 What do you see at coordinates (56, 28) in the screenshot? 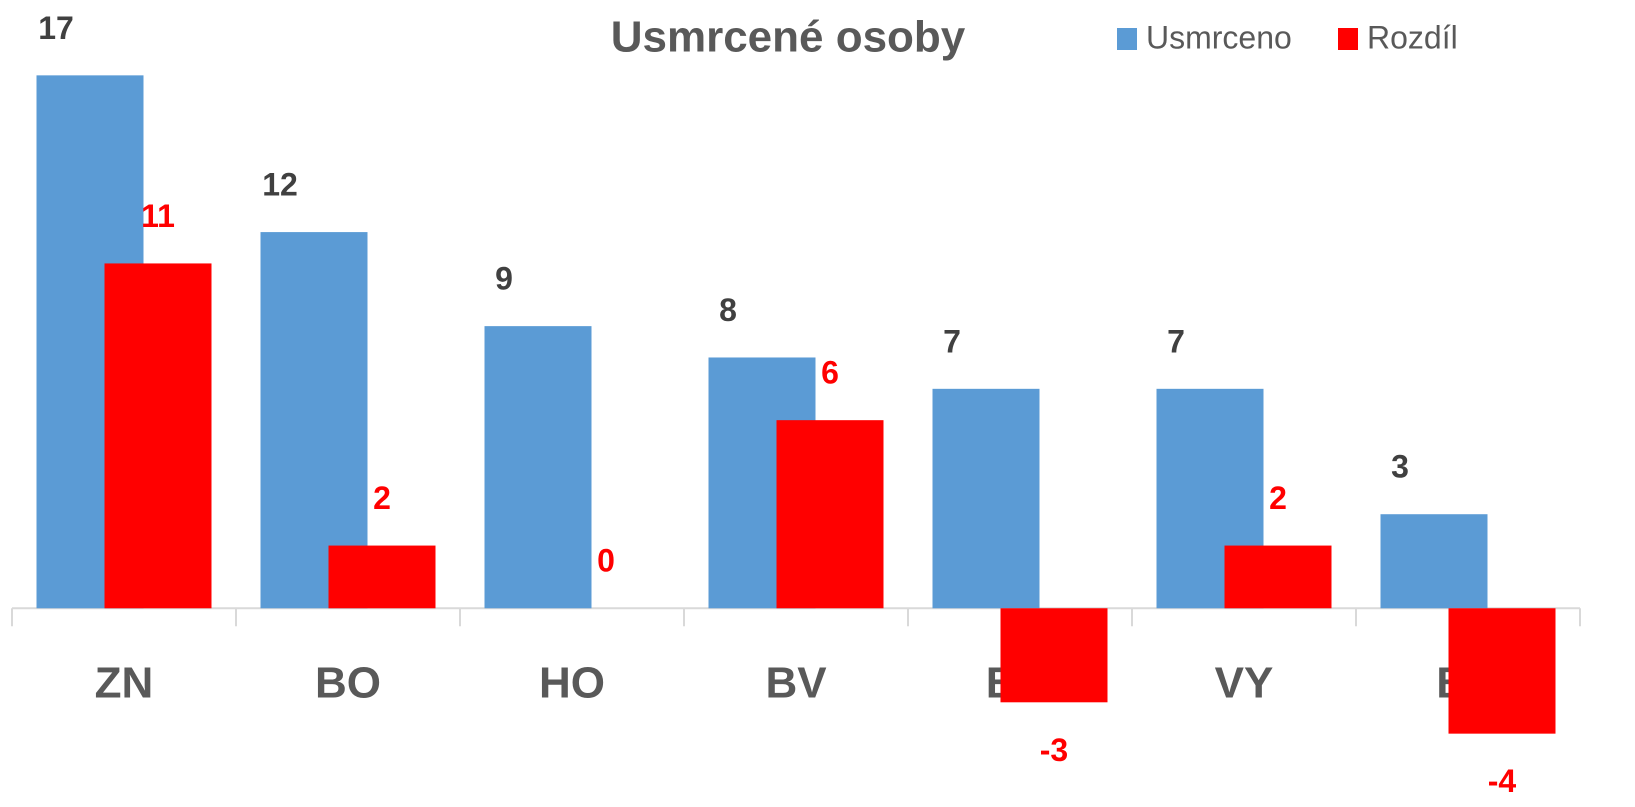
I see `data-label: 17` at bounding box center [56, 28].